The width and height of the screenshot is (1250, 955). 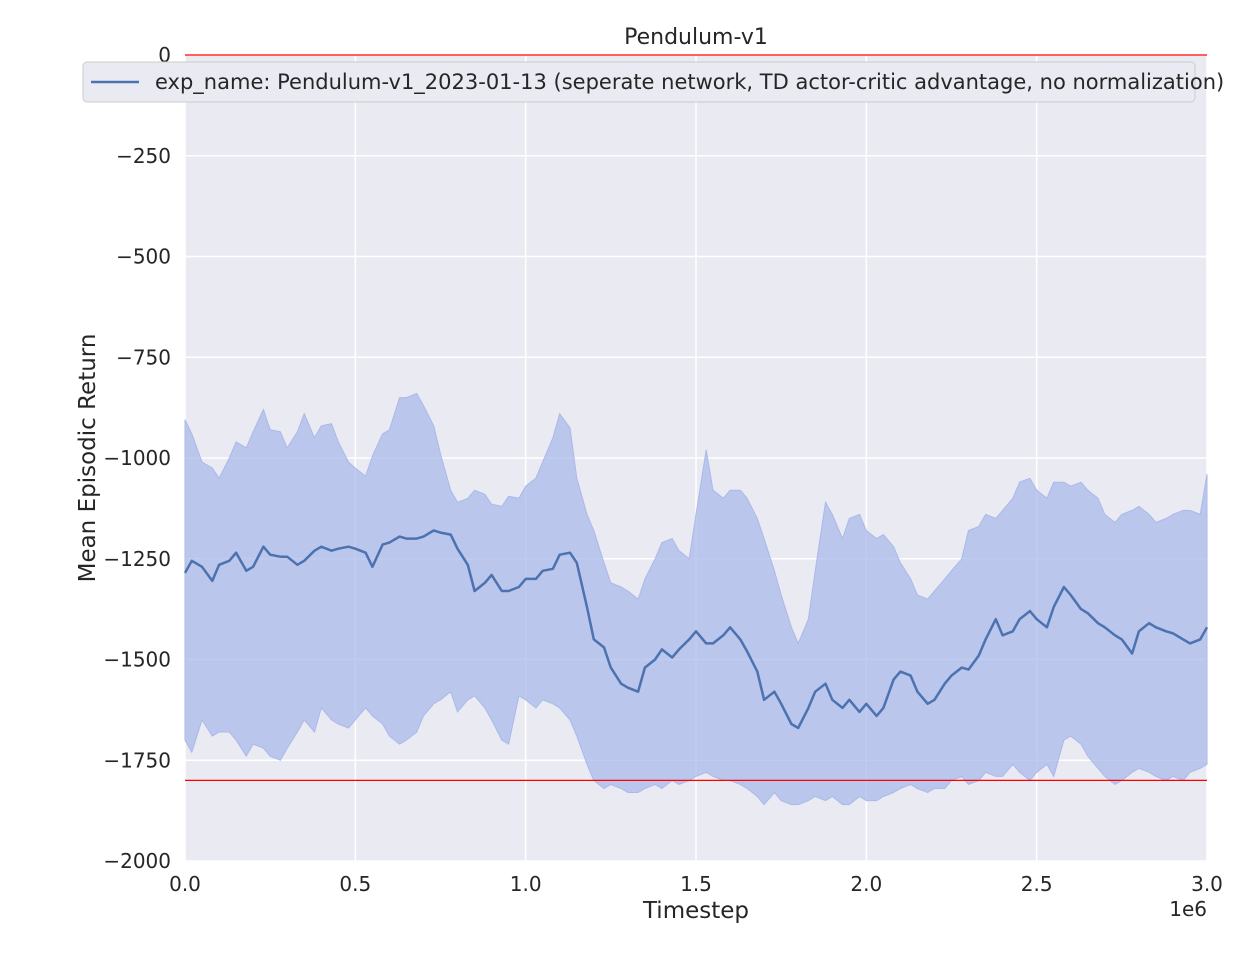 I want to click on y-axis-label: Mean Episodic Return, so click(x=88, y=458).